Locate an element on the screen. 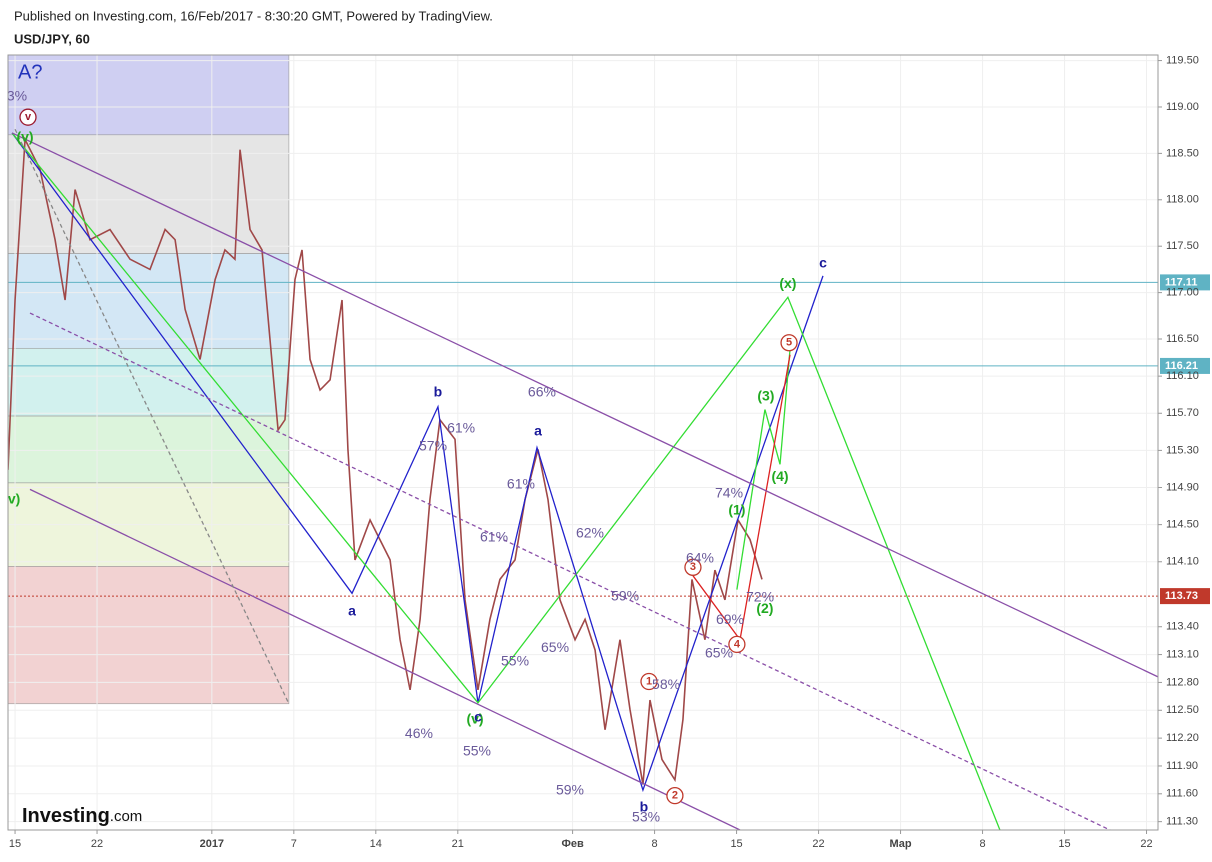  header-symbol: USD/JPY, 60 is located at coordinates (52, 38).